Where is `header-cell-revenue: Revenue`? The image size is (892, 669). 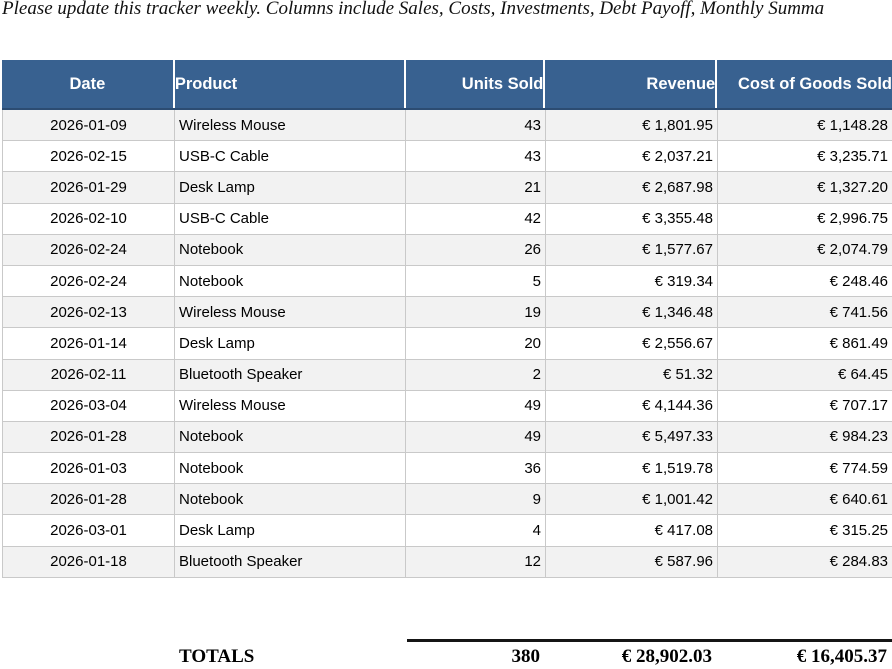
header-cell-revenue: Revenue is located at coordinates (631, 84).